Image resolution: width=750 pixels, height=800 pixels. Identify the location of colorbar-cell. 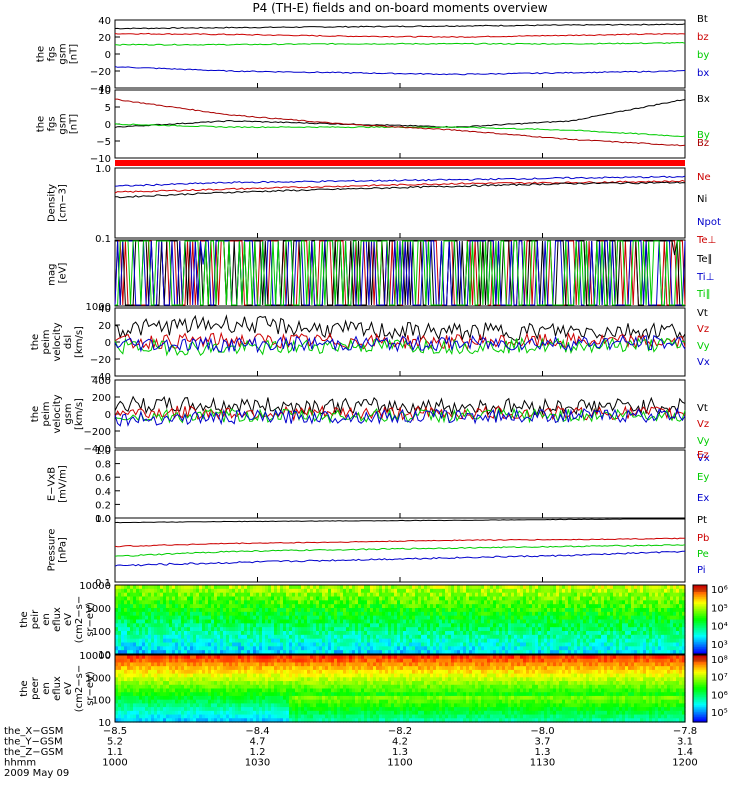
(700, 624).